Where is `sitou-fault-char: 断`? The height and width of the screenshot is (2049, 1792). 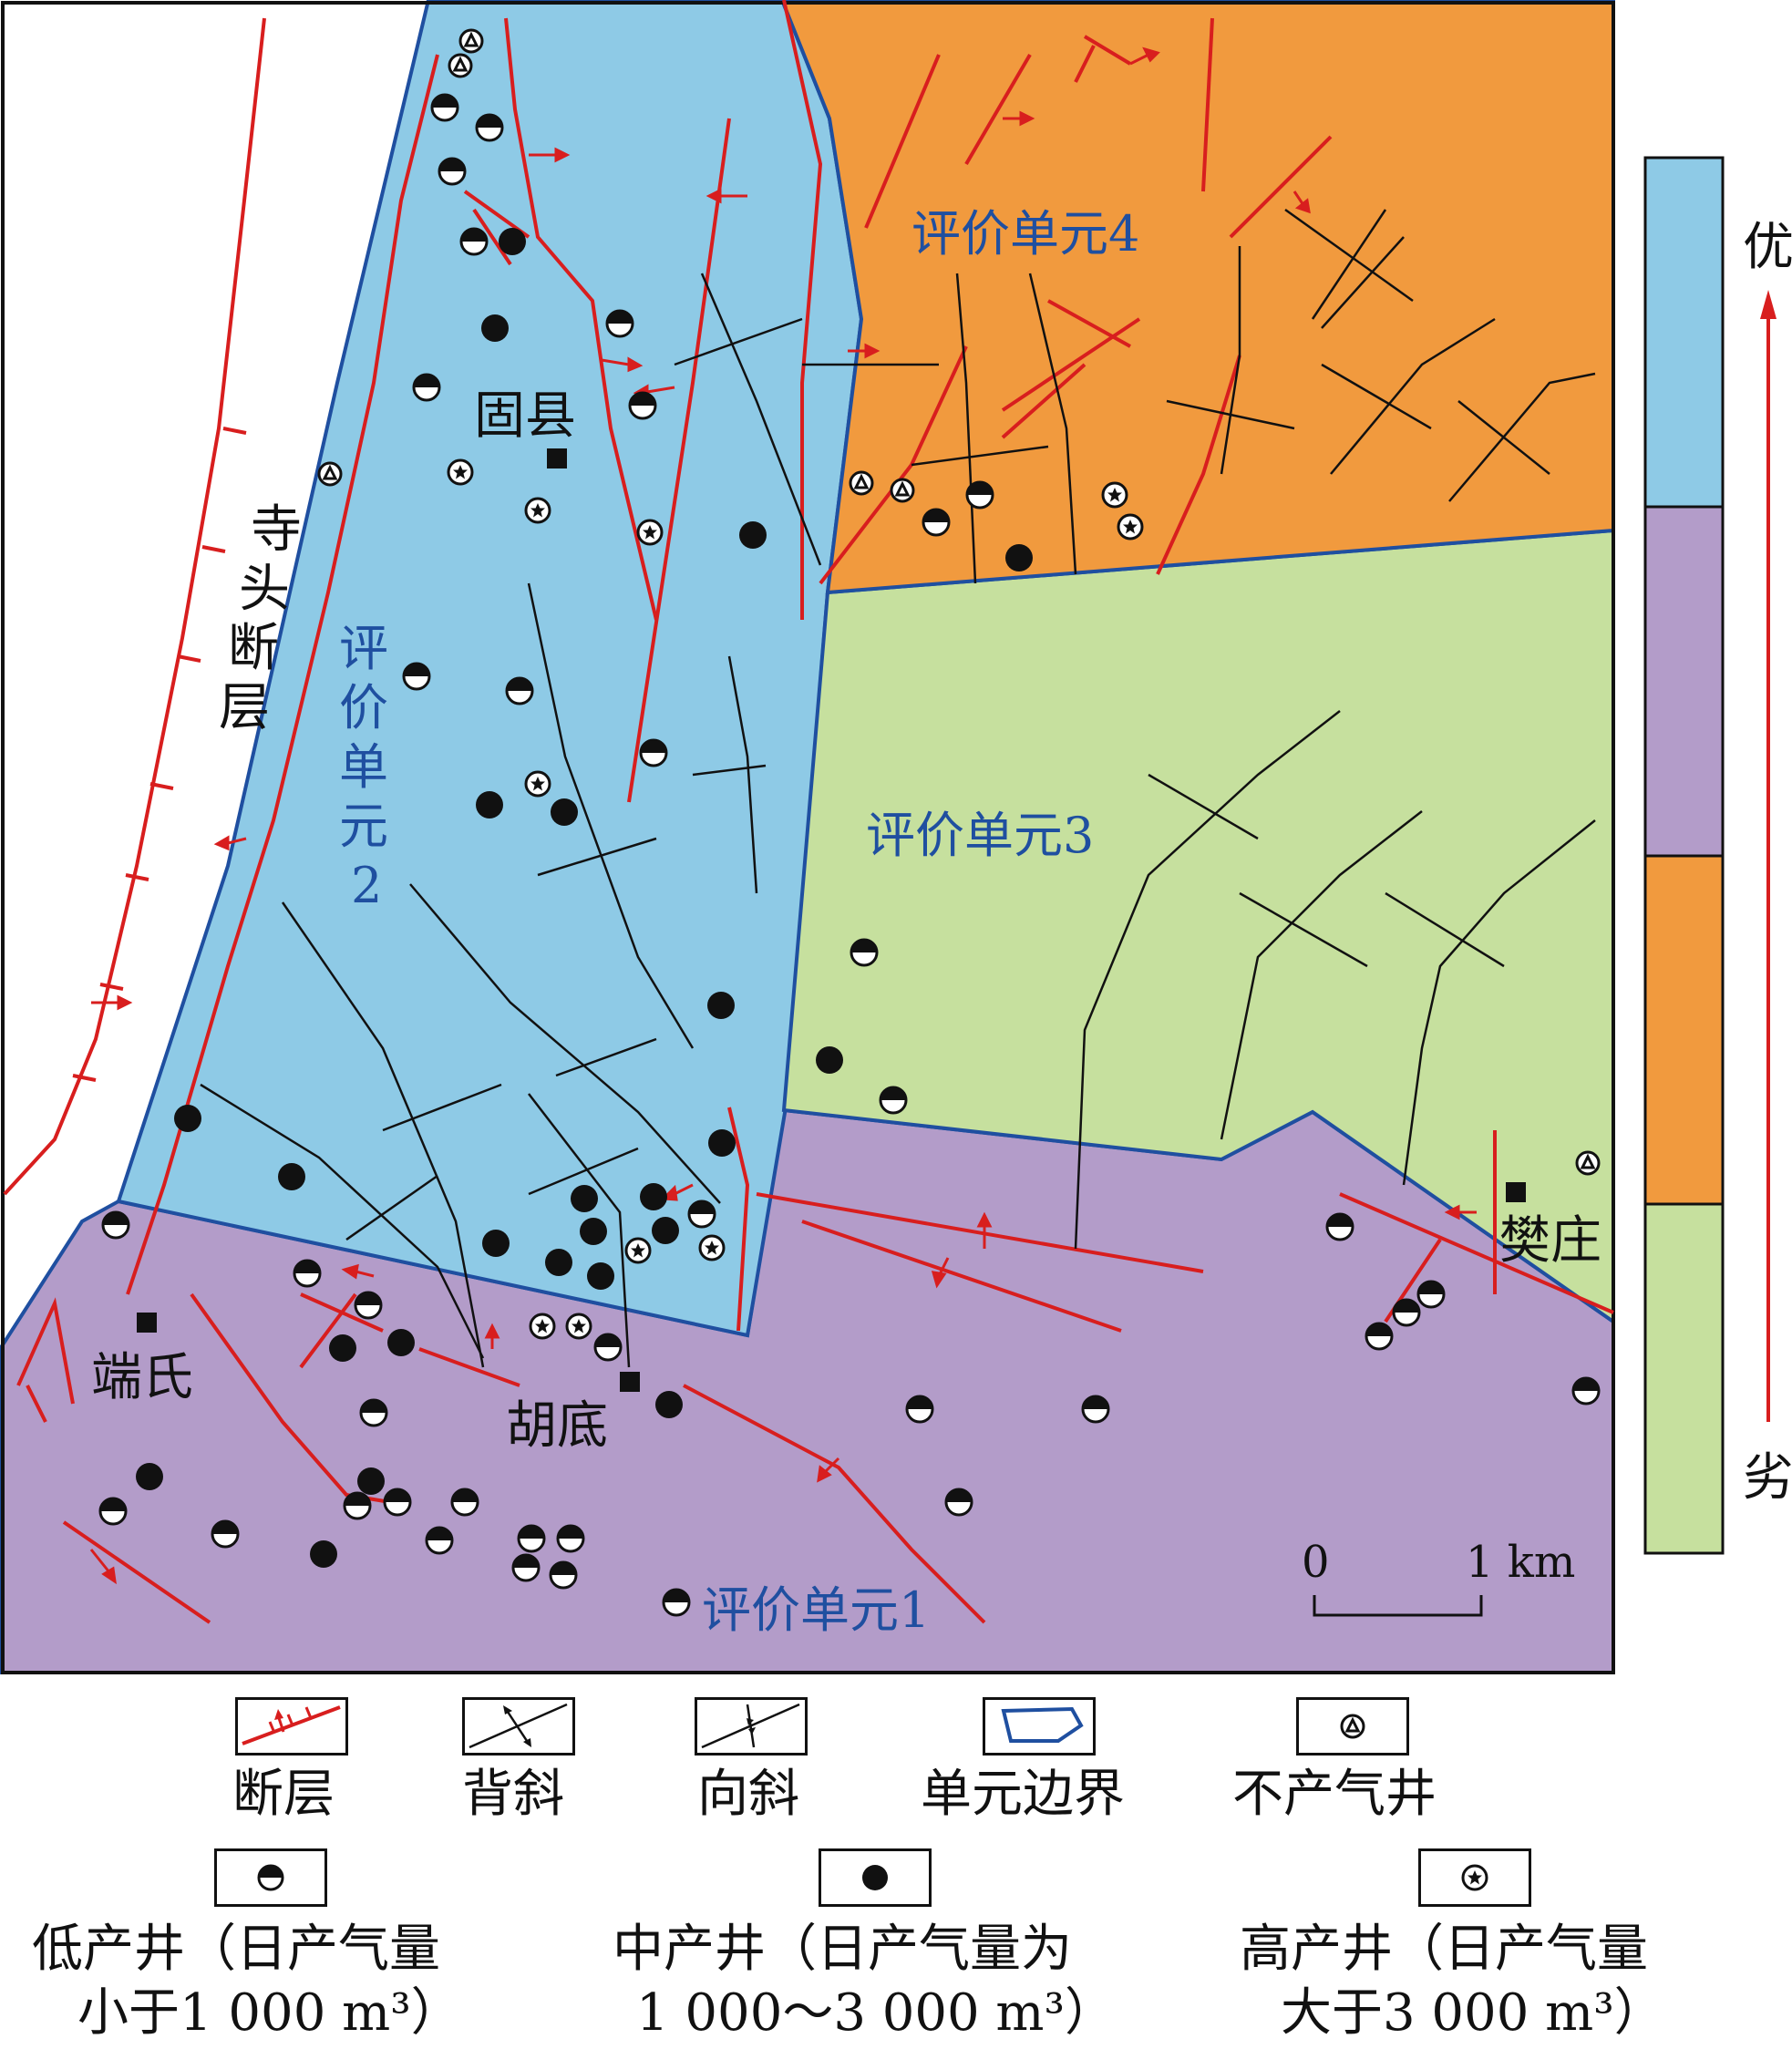
sitou-fault-char: 断 is located at coordinates (253, 648).